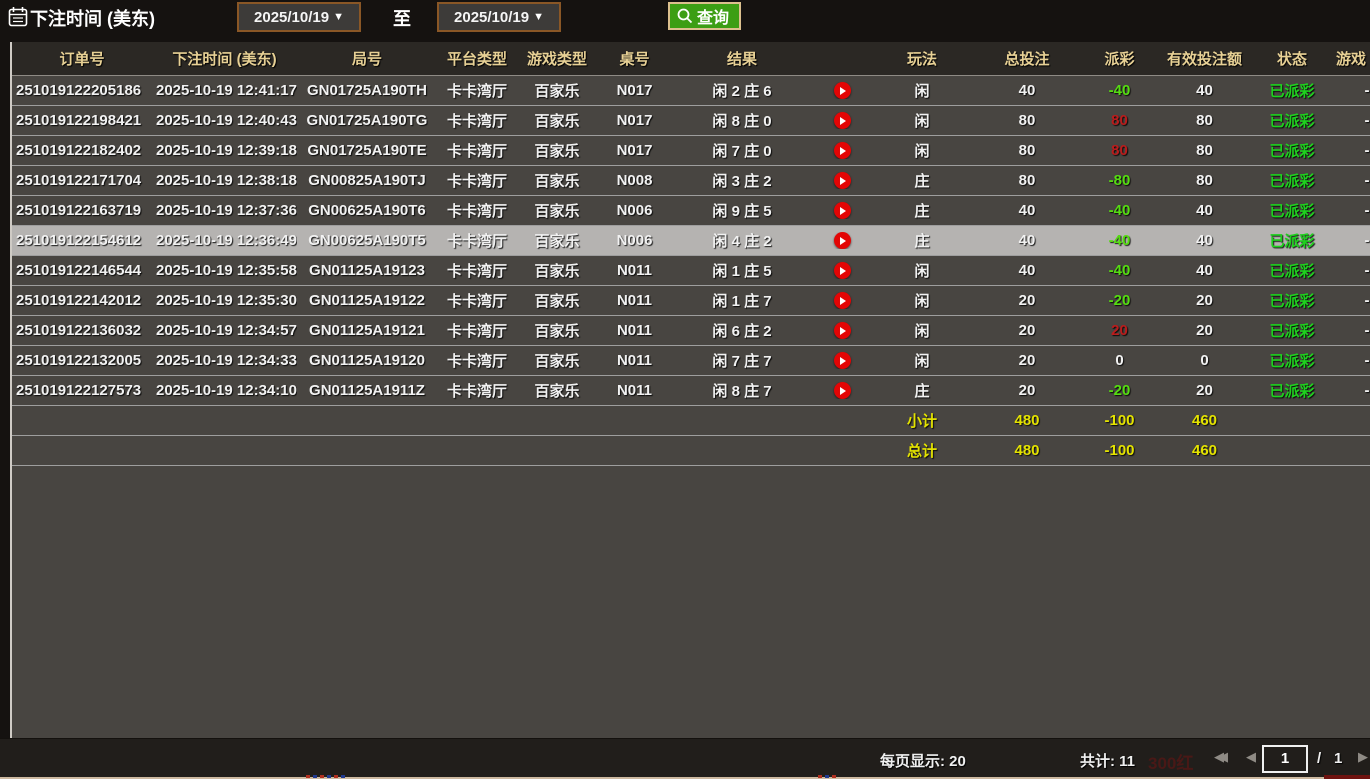 The width and height of the screenshot is (1370, 779). What do you see at coordinates (226, 240) in the screenshot?
I see `bet-time-cell: 2025-10-19 12:36:49` at bounding box center [226, 240].